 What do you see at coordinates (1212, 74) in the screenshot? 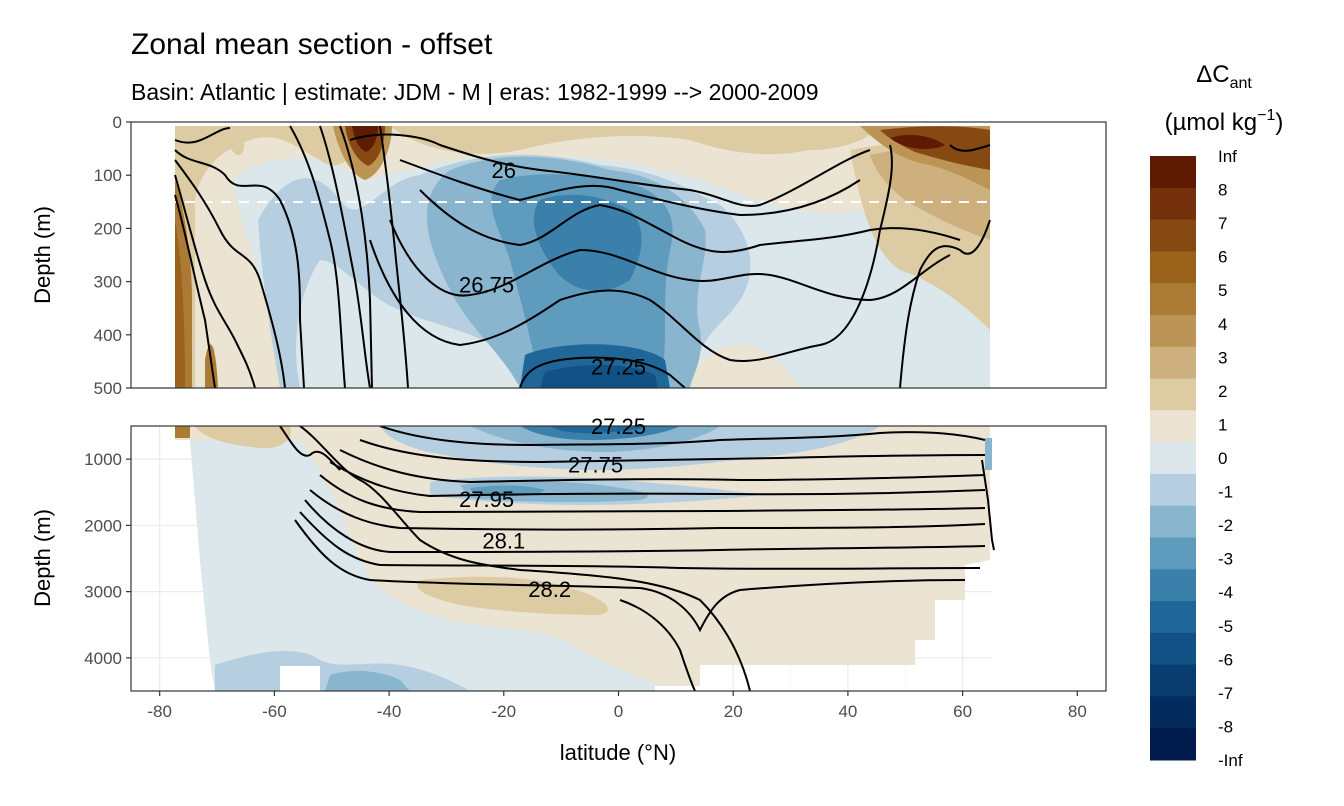
I see `legend-title-main: ΔC` at bounding box center [1212, 74].